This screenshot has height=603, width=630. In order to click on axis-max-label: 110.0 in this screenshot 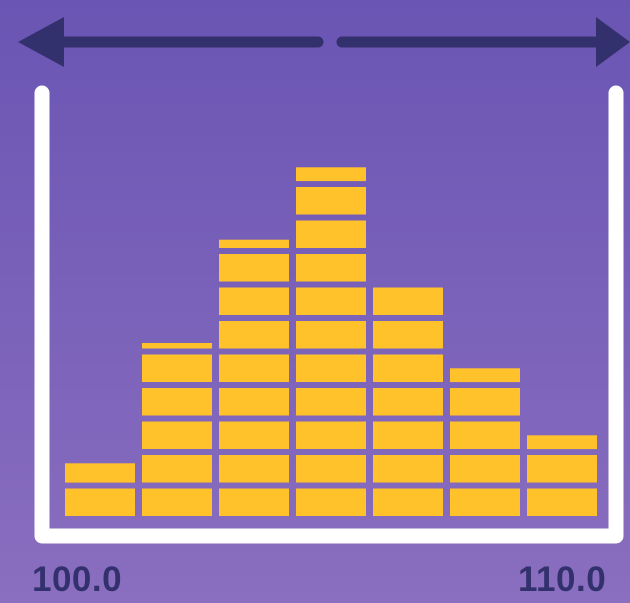, I will do `click(562, 579)`.